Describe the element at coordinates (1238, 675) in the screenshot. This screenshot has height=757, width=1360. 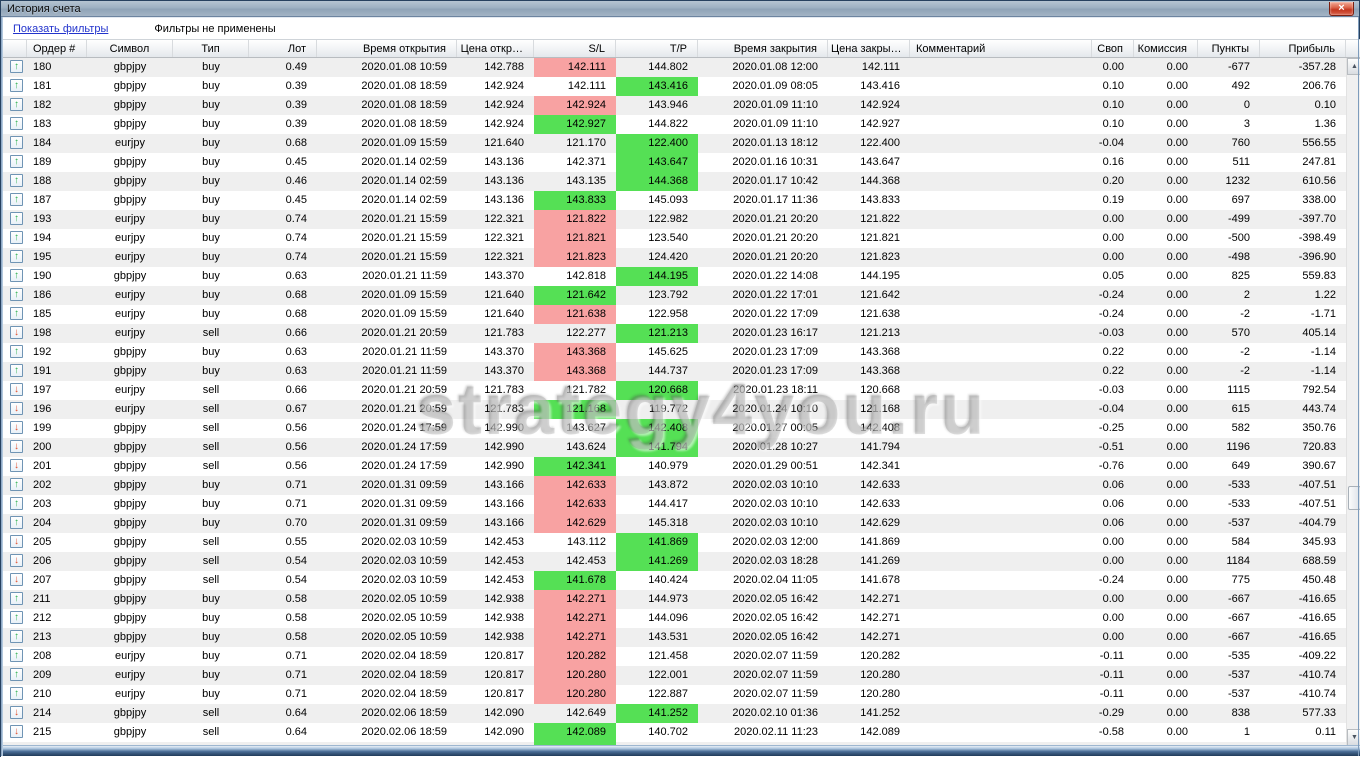
I see `cell-points: -537` at that location.